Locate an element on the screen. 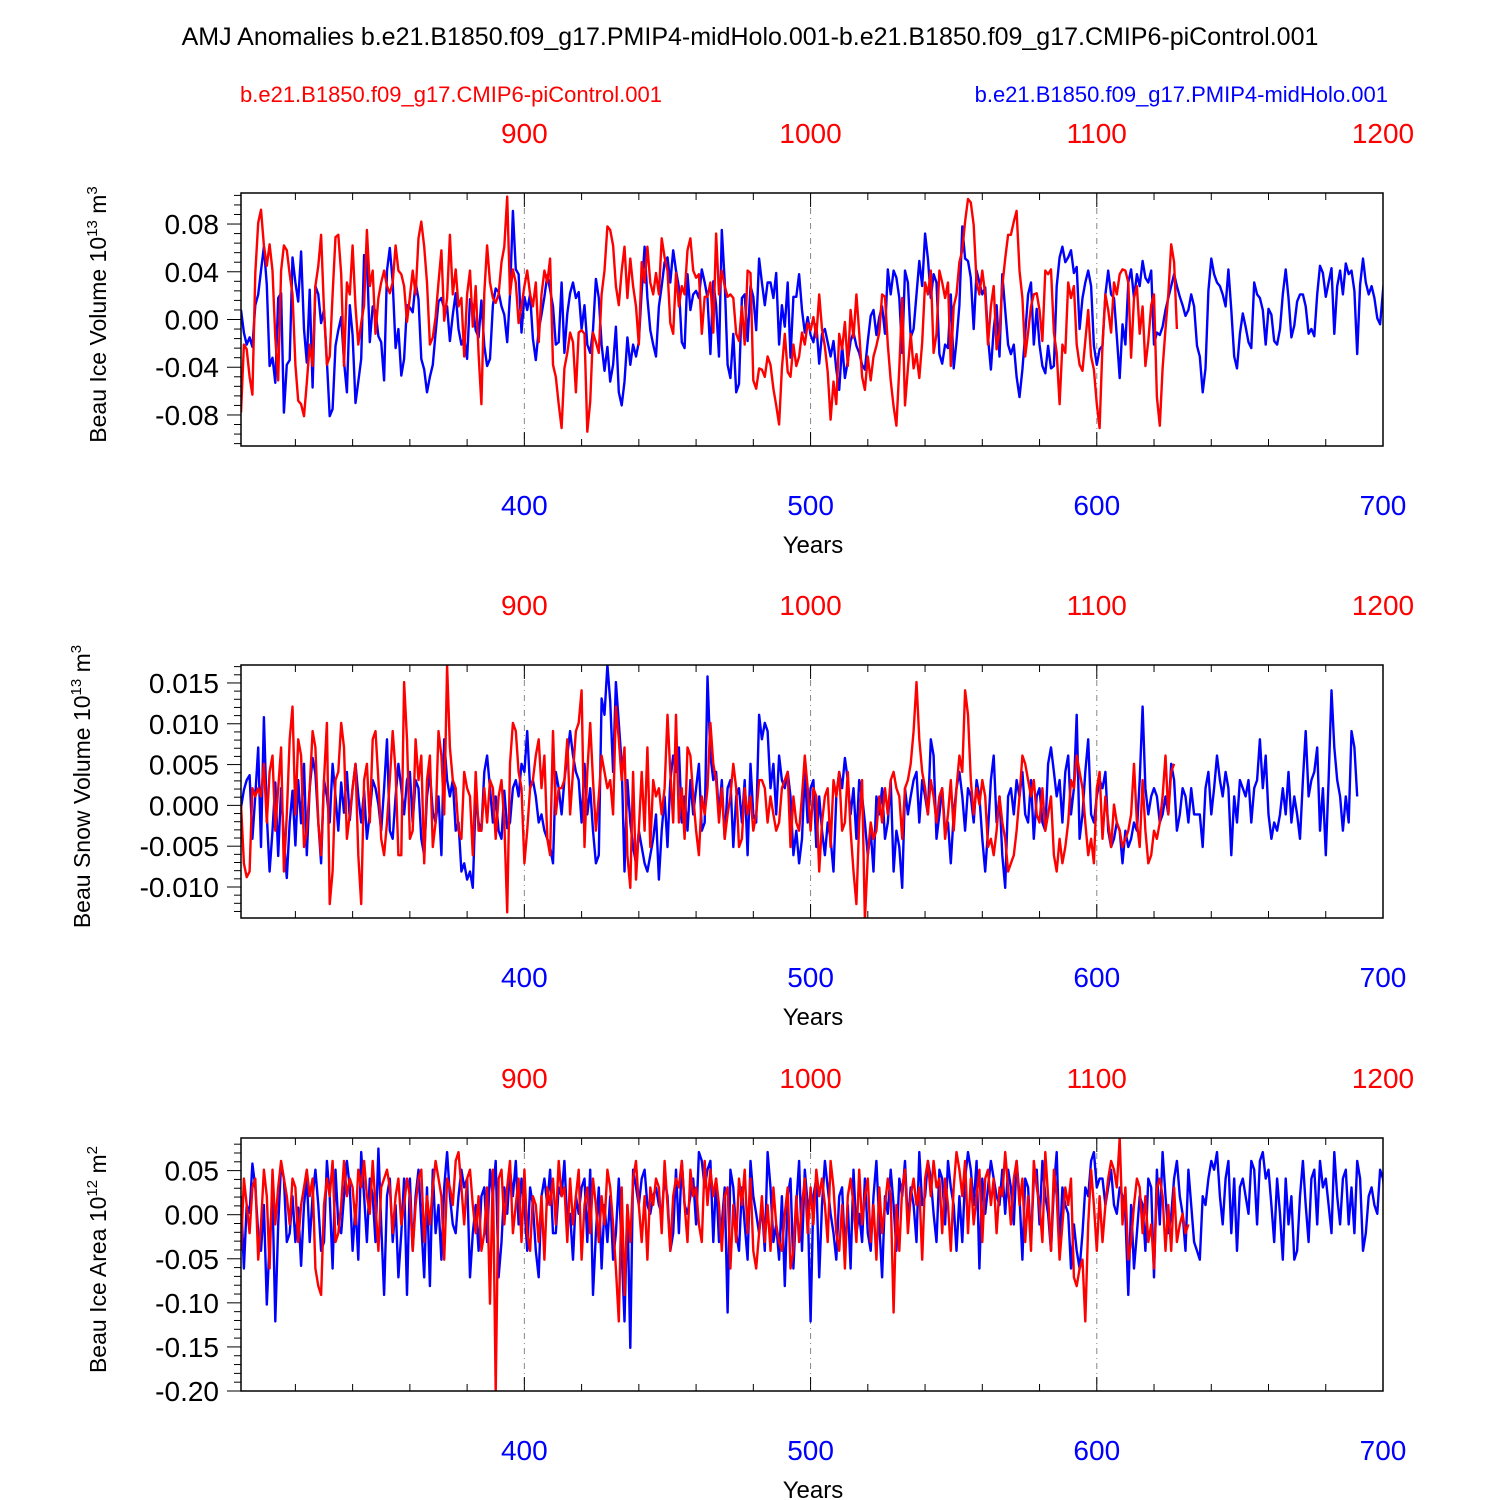 The height and width of the screenshot is (1500, 1500). y-tick-label: -0.10 is located at coordinates (187, 1303).